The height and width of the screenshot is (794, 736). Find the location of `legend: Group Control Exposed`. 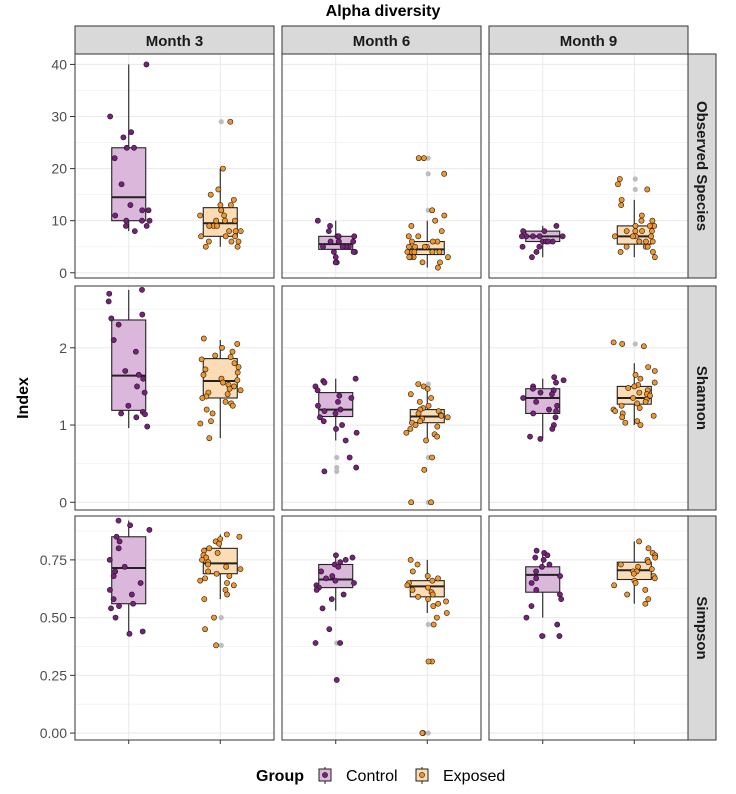

legend: Group Control Exposed is located at coordinates (380, 776).